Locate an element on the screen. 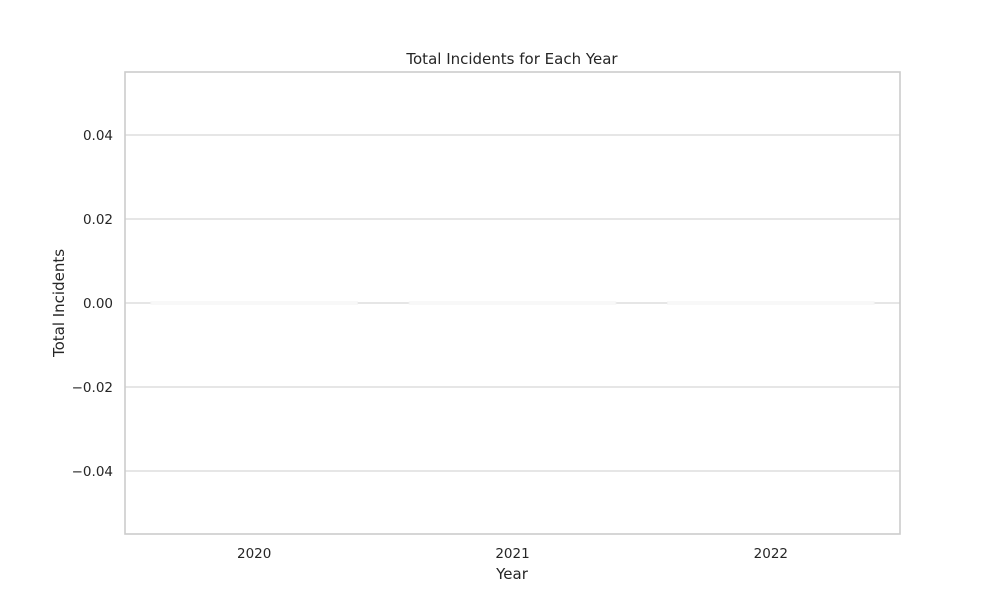  y-tick-label: 0.04 is located at coordinates (98, 136).